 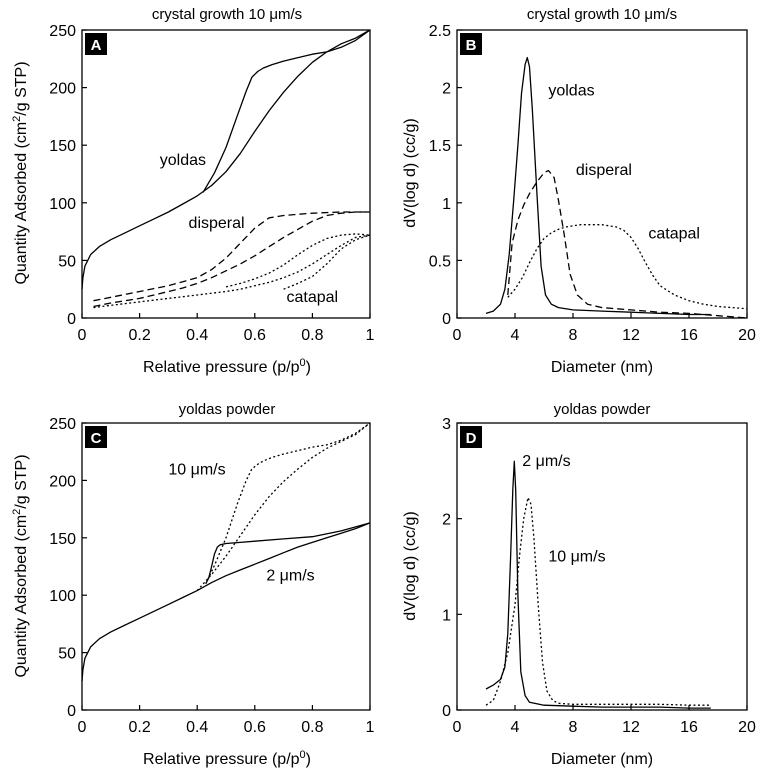 I want to click on panel-b-xtick-label: 4, so click(x=515, y=335).